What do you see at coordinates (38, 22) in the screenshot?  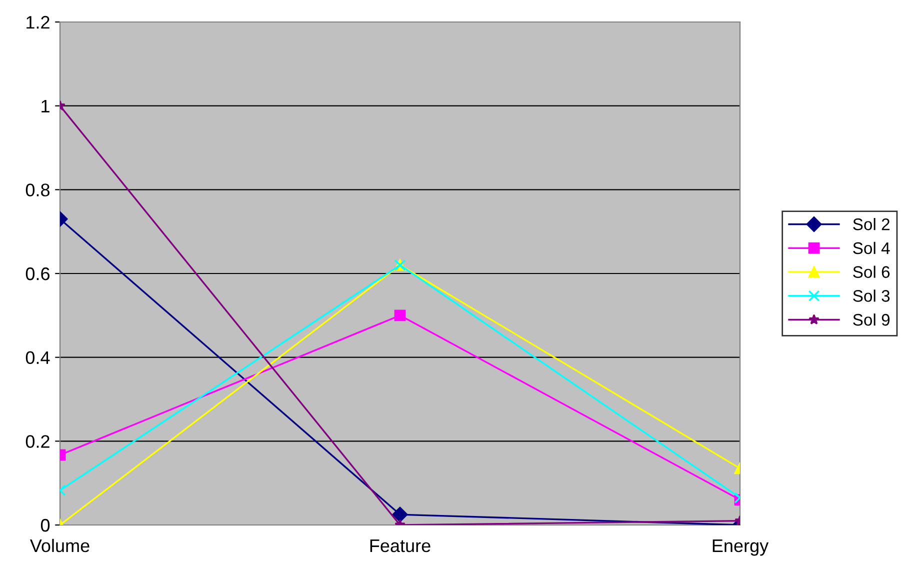 I see `y-tick-label: 1.2` at bounding box center [38, 22].